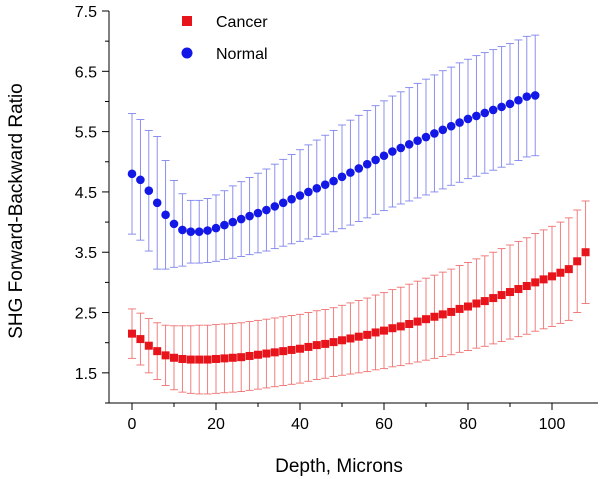 This screenshot has width=600, height=479. I want to click on x-tick-label: 40, so click(300, 424).